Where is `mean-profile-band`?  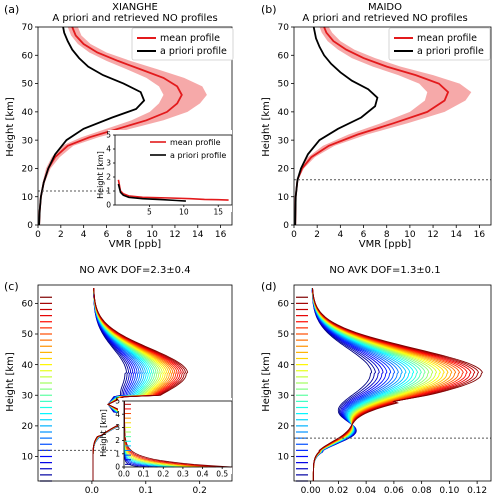 mean-profile-band is located at coordinates (122, 126).